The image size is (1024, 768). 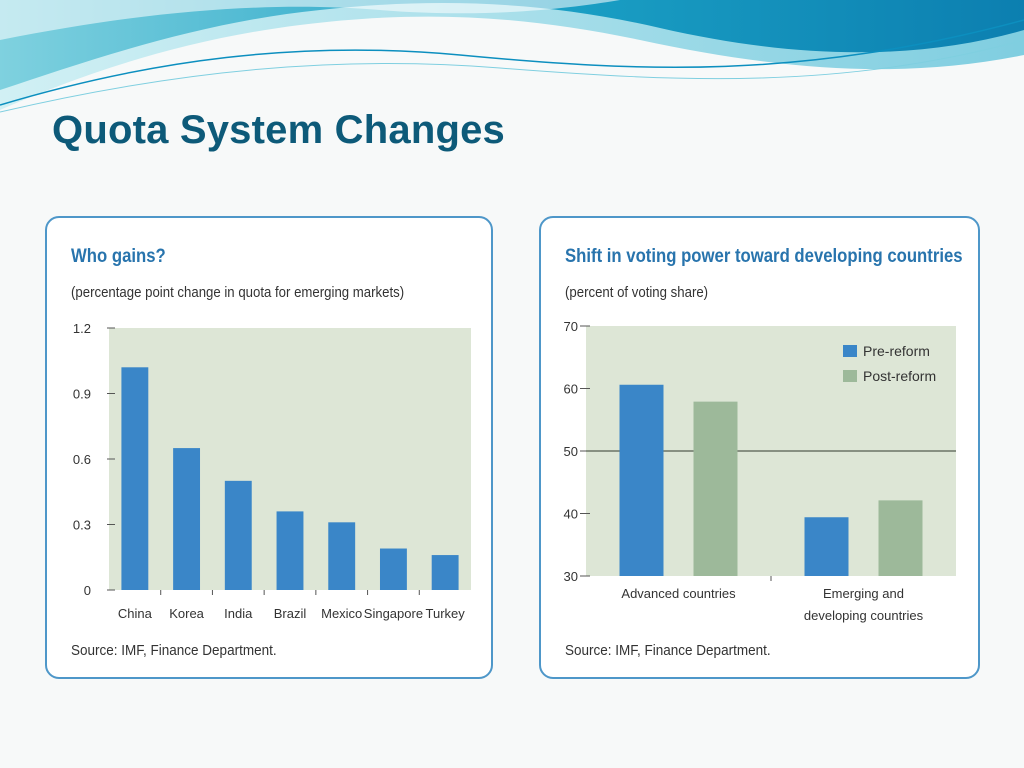 What do you see at coordinates (118, 256) in the screenshot?
I see `chart-title: Who gains?` at bounding box center [118, 256].